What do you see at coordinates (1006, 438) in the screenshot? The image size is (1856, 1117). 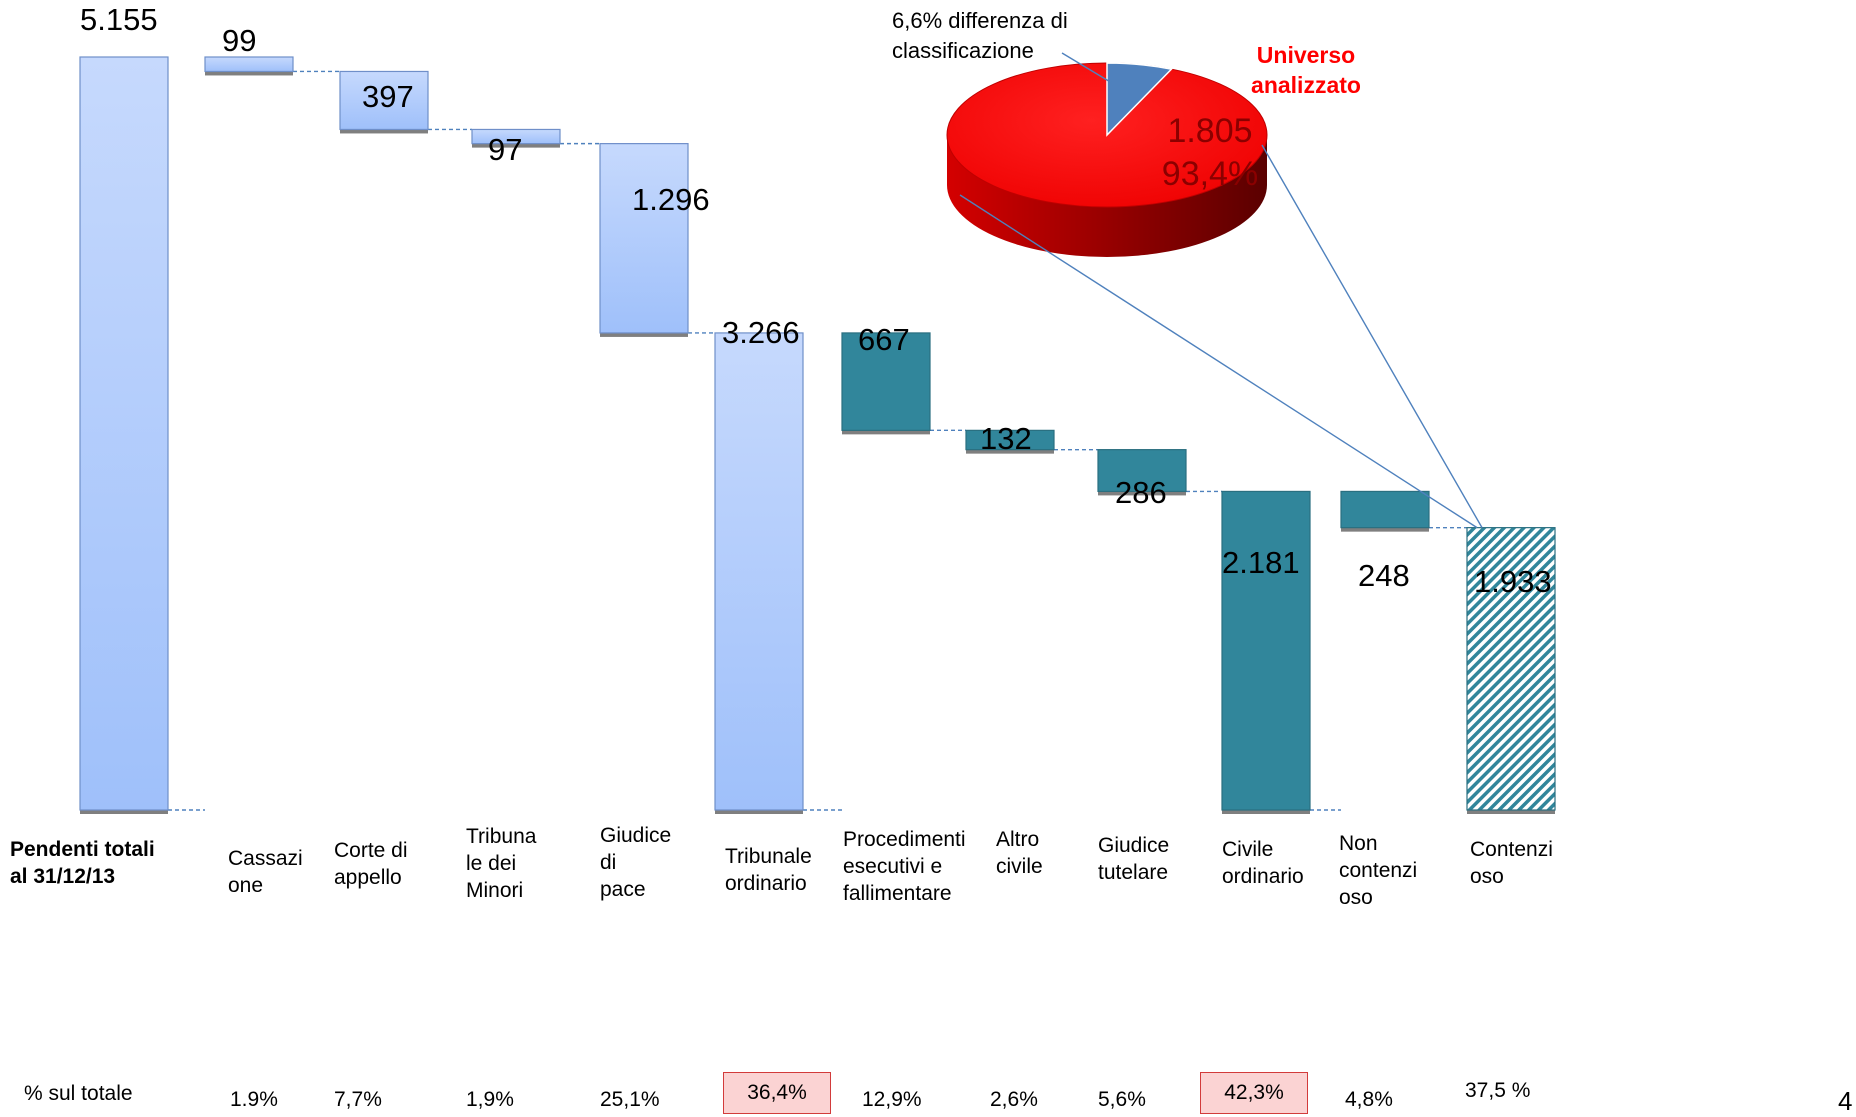 I see `value-label: 132` at bounding box center [1006, 438].